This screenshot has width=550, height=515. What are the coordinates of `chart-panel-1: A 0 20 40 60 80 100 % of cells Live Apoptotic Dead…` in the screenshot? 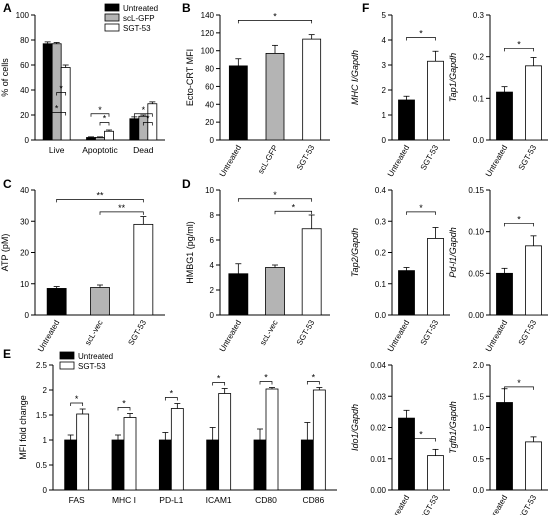 It's located at (82, 78).